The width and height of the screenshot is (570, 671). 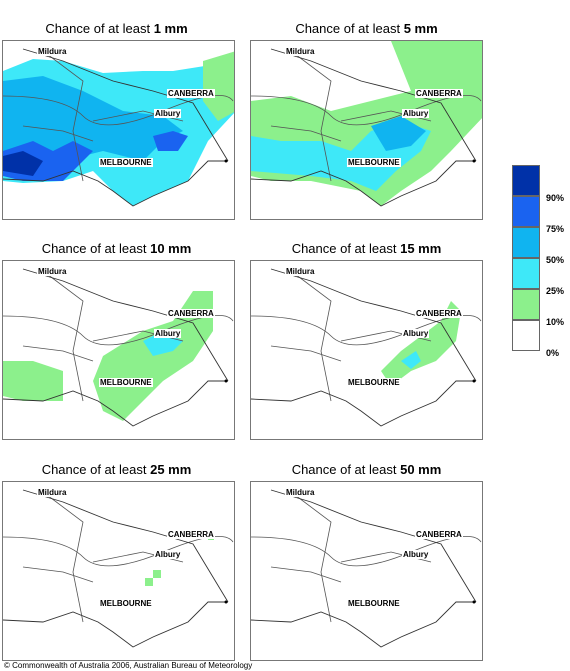 What do you see at coordinates (555, 229) in the screenshot?
I see `legend-label-75: 75%` at bounding box center [555, 229].